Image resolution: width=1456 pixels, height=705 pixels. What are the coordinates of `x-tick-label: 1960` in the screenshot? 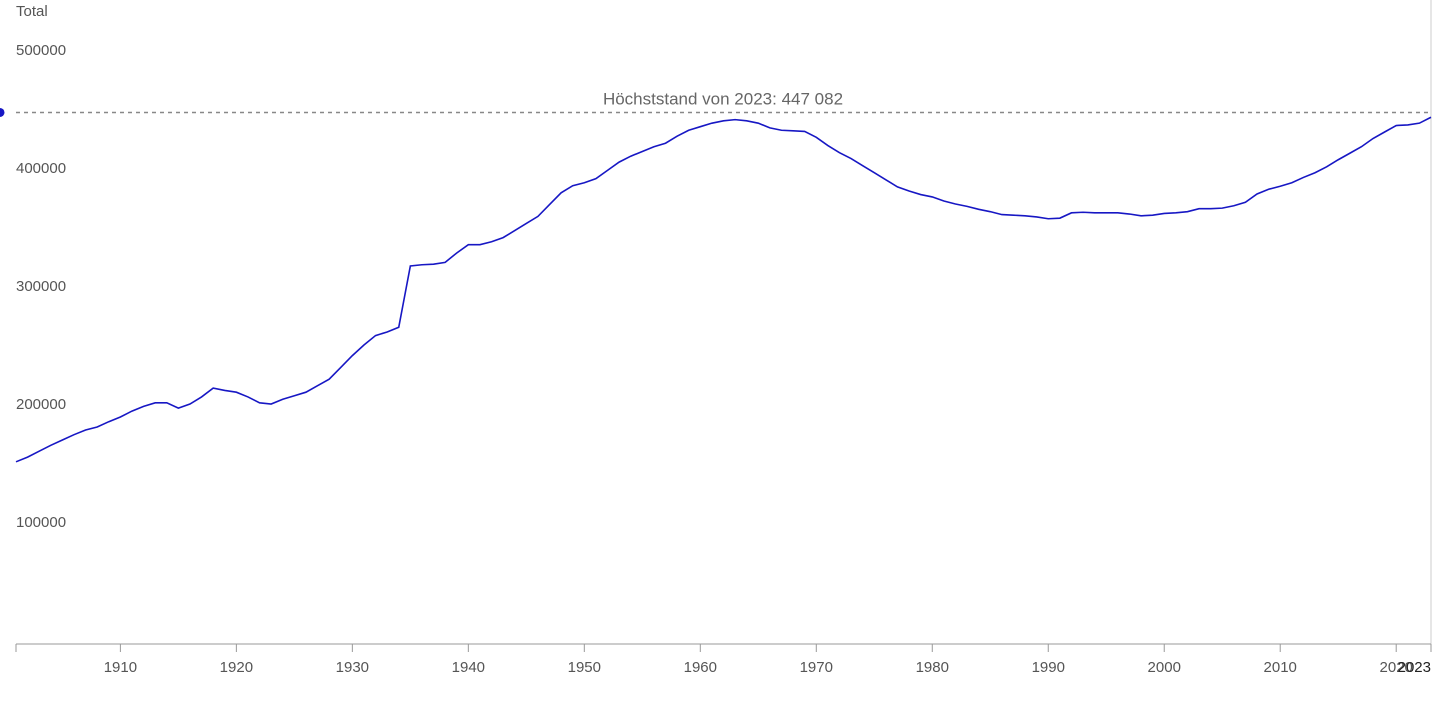 It's located at (700, 667).